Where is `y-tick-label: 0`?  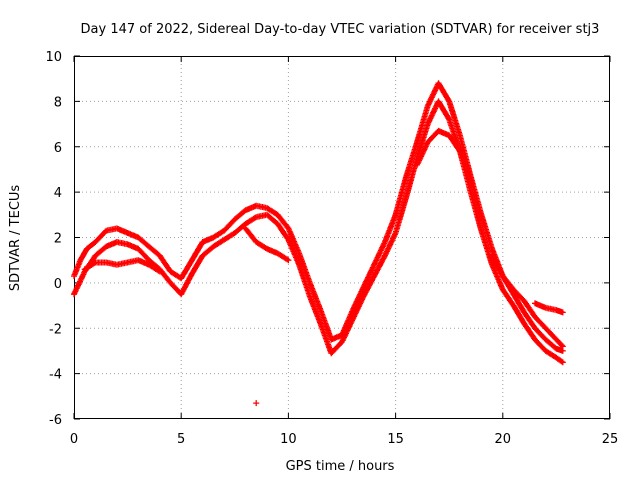
y-tick-label: 0 is located at coordinates (58, 284).